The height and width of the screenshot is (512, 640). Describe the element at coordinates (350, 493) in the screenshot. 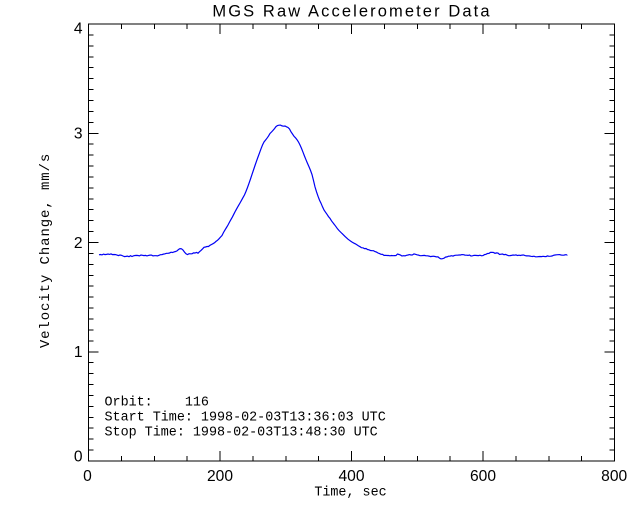

I see `svg-text: Time, sec` at that location.